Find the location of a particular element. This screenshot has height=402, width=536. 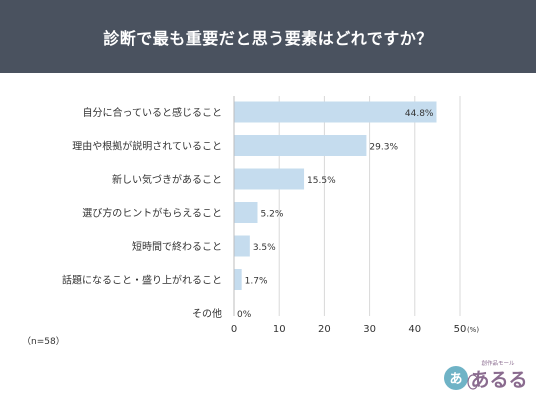

category-label: 選び方のヒントがもらえること is located at coordinates (152, 213).